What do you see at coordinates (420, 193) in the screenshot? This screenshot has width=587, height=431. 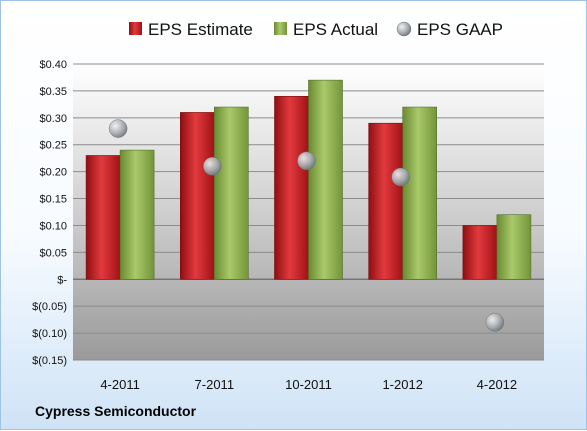 I see `bar-eps-actual-1-2012` at bounding box center [420, 193].